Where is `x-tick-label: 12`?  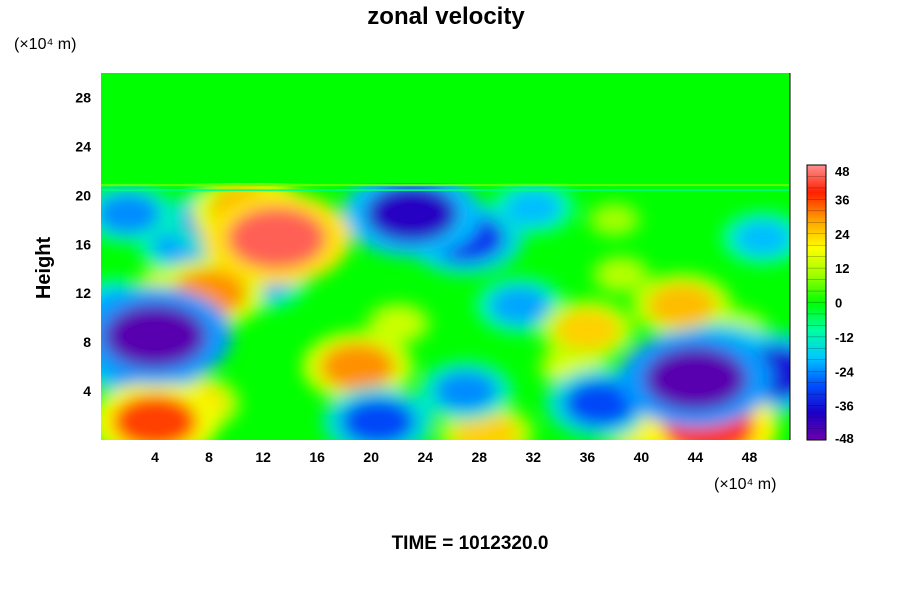 x-tick-label: 12 is located at coordinates (263, 457).